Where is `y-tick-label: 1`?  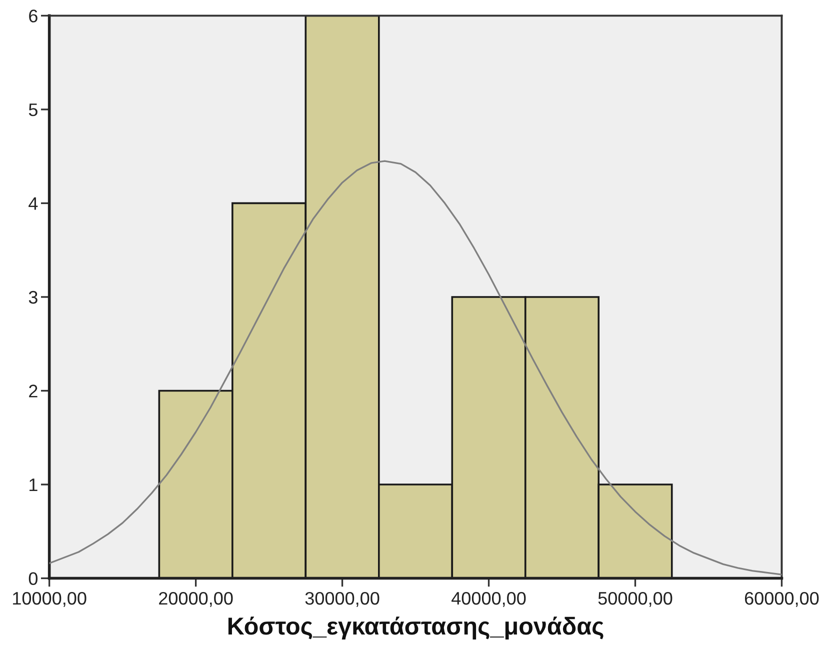
y-tick-label: 1 is located at coordinates (34, 485).